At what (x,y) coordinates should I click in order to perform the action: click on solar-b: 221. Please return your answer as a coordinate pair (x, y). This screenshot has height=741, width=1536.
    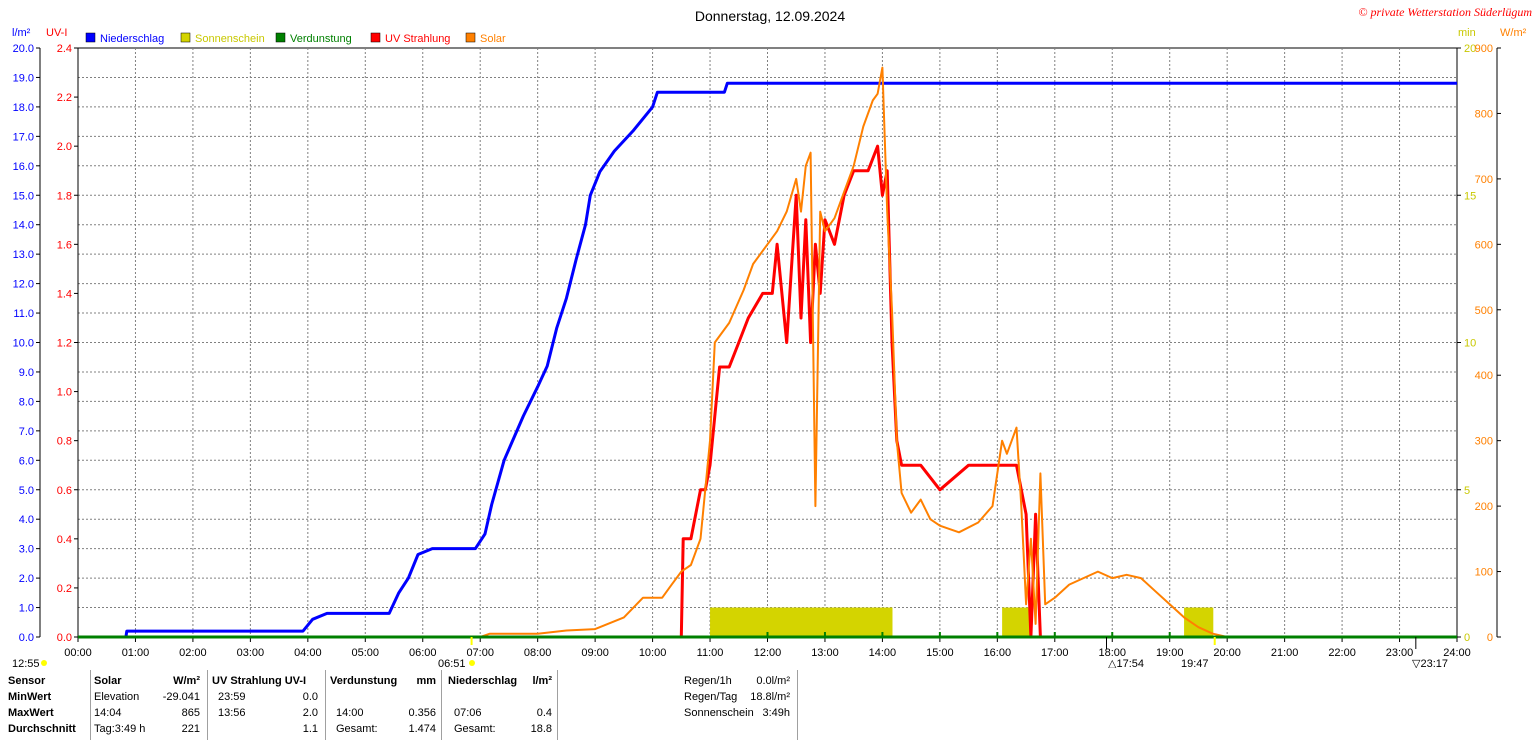
    Looking at the image, I should click on (190, 729).